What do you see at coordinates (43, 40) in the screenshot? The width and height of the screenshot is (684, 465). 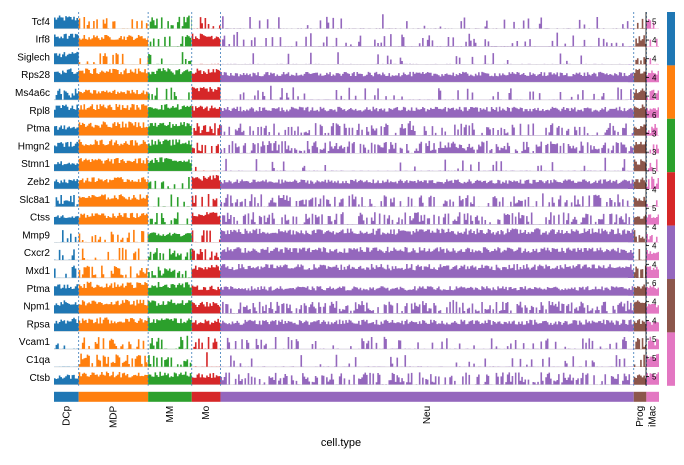 I see `gene-label: Irf8` at bounding box center [43, 40].